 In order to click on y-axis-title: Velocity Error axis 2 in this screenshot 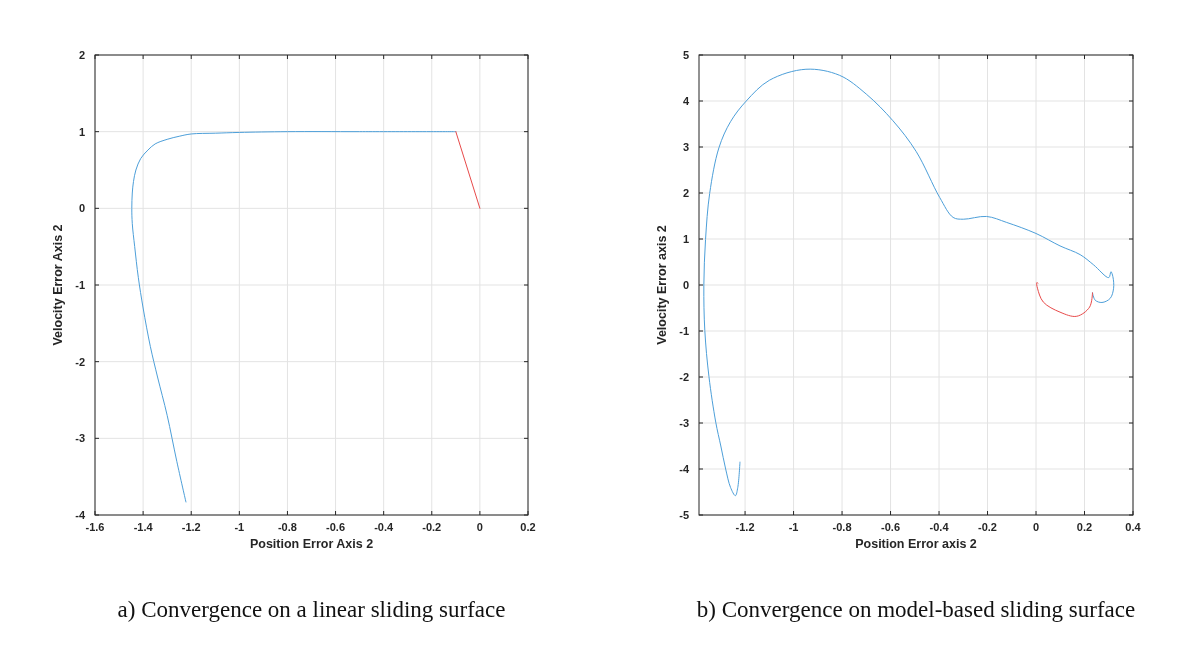, I will do `click(662, 285)`.